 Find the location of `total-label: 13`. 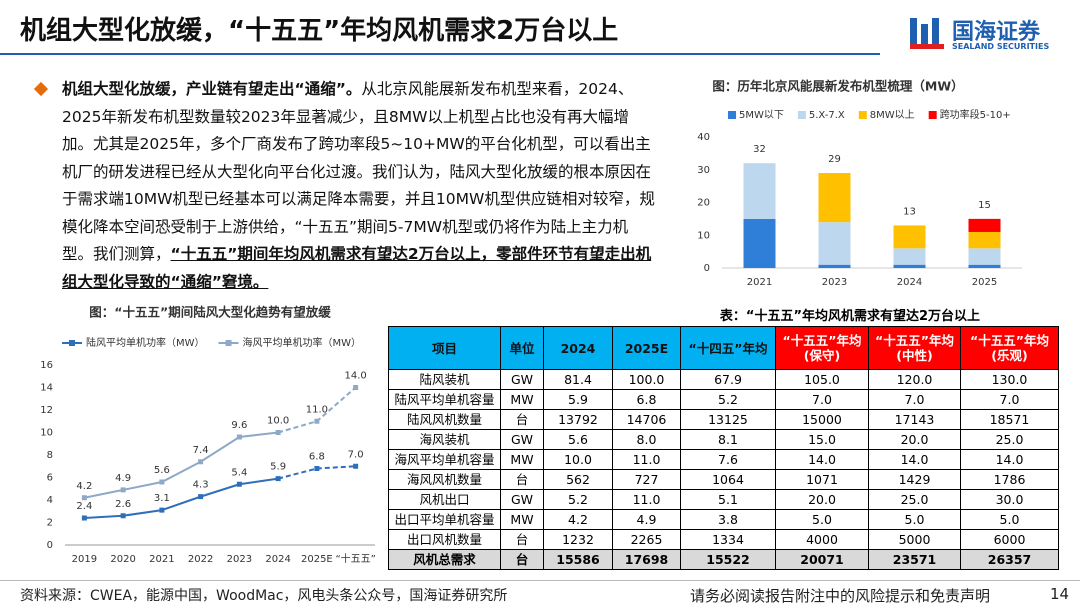

total-label: 13 is located at coordinates (909, 211).